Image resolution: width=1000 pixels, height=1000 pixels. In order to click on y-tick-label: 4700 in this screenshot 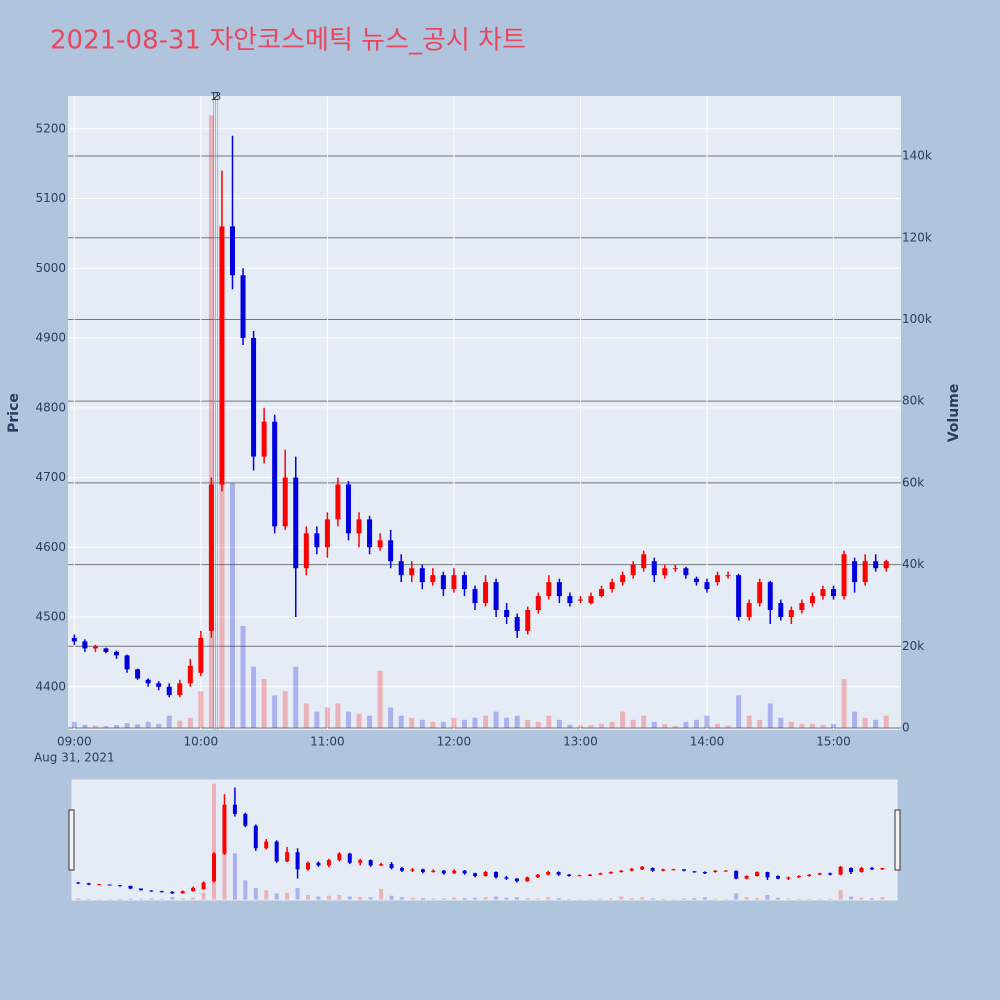, I will do `click(50, 477)`.